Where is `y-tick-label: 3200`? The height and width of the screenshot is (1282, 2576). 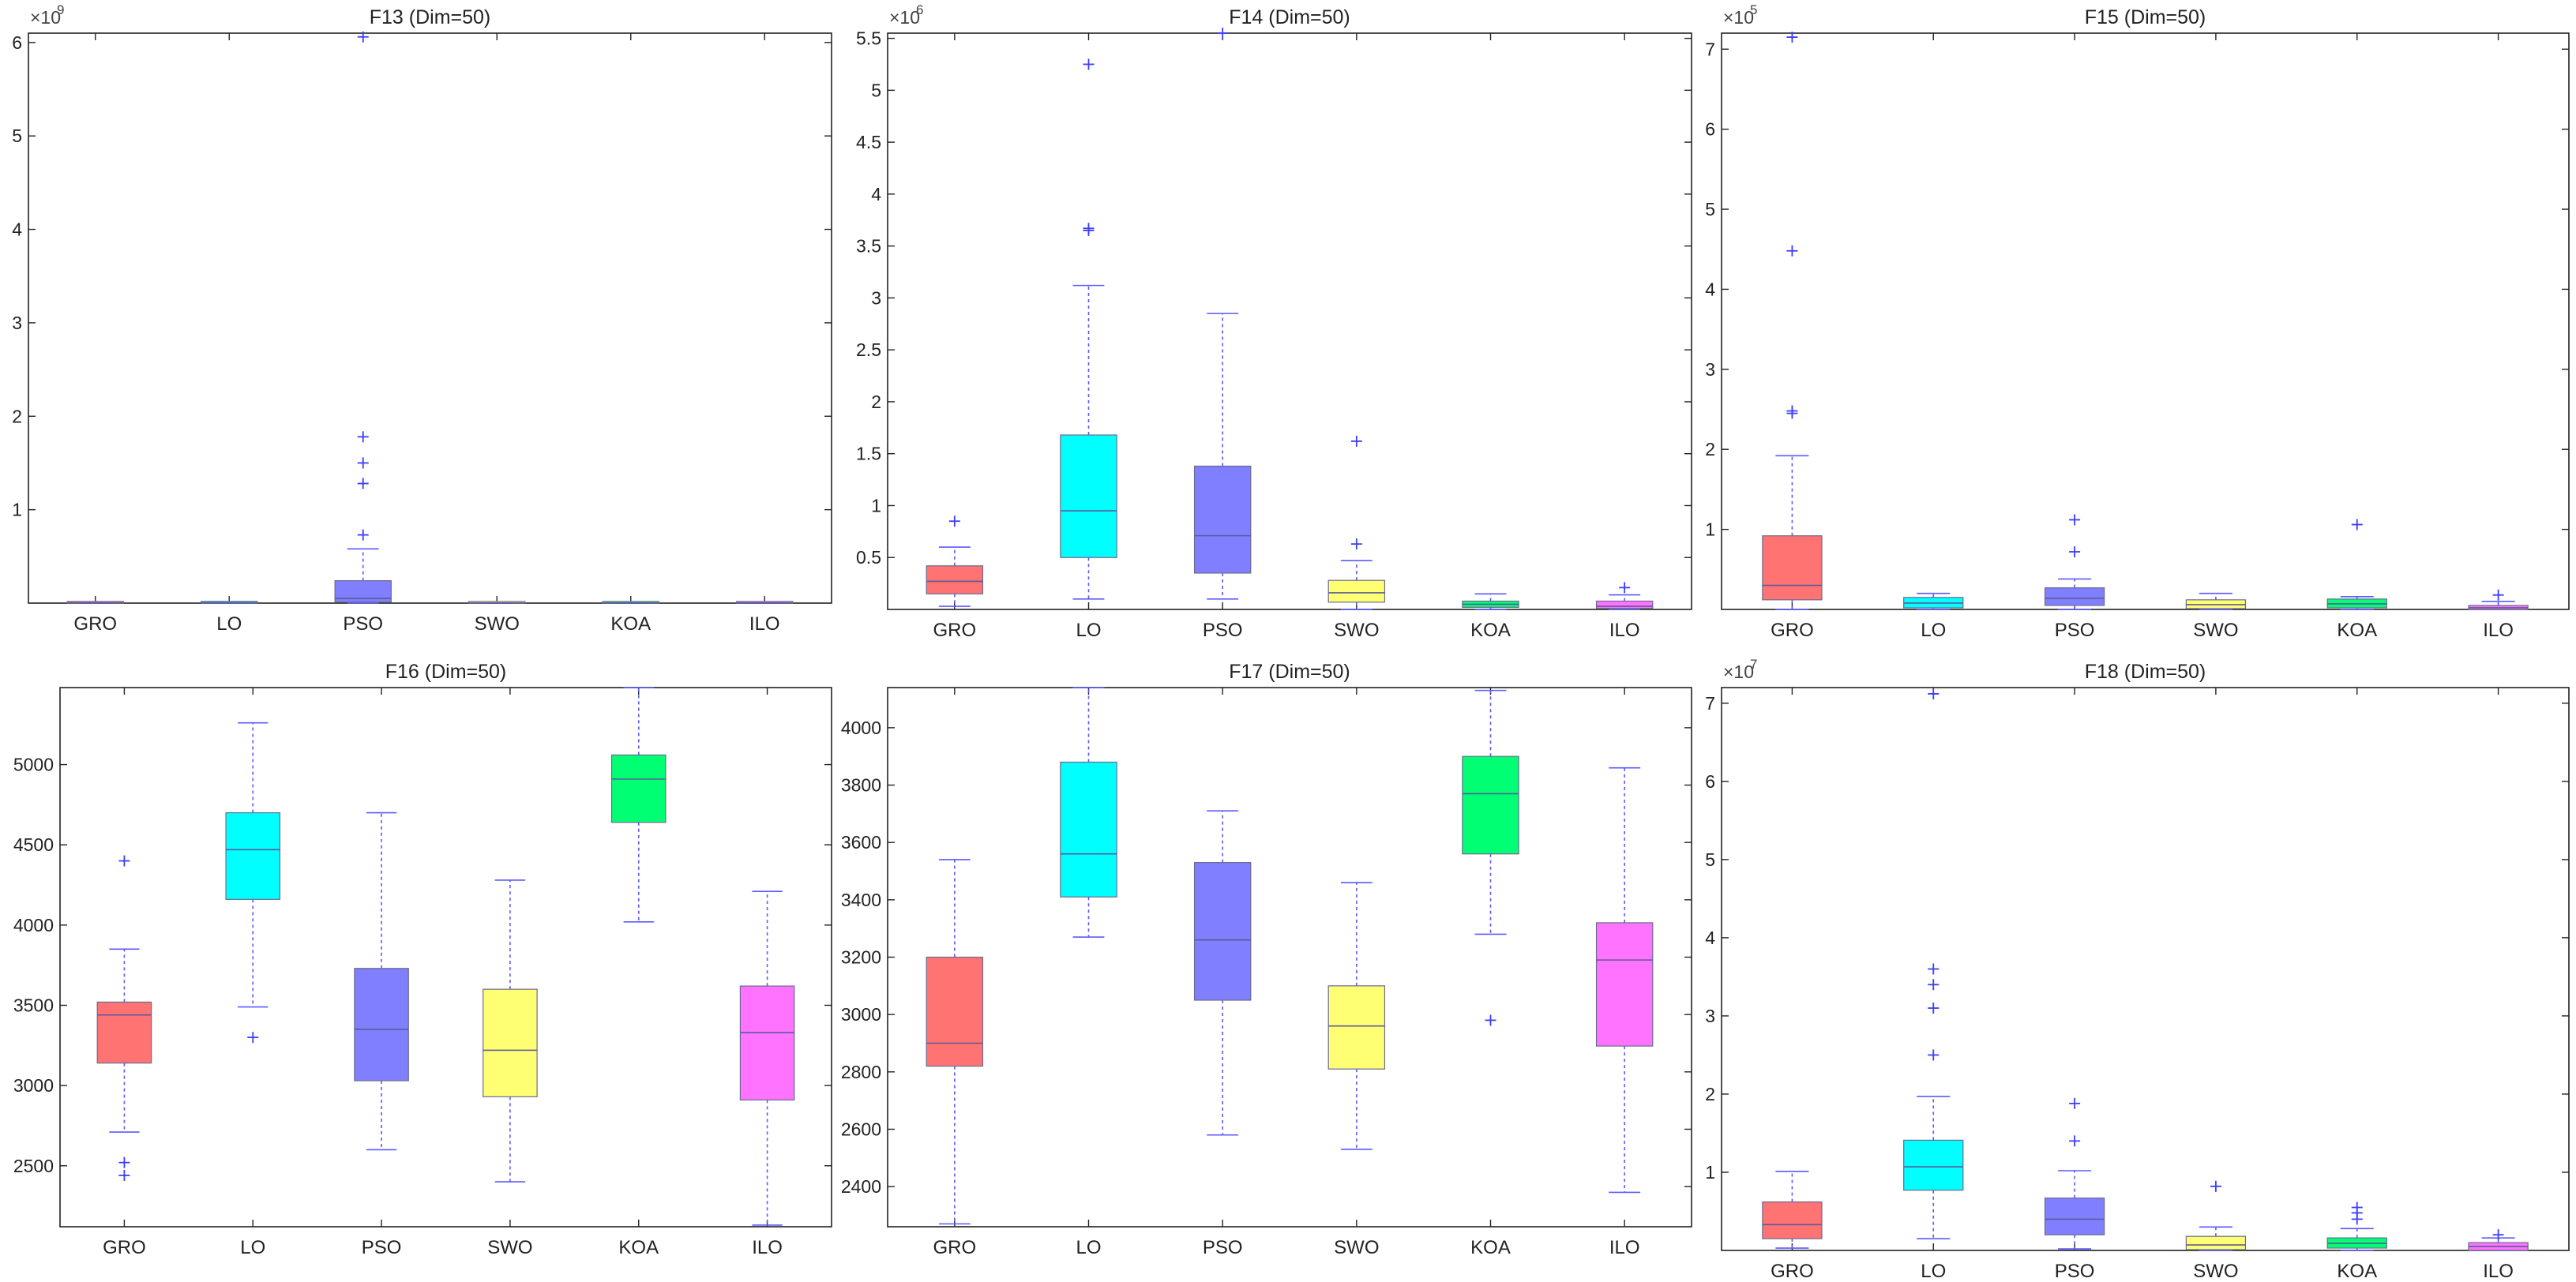 y-tick-label: 3200 is located at coordinates (861, 957).